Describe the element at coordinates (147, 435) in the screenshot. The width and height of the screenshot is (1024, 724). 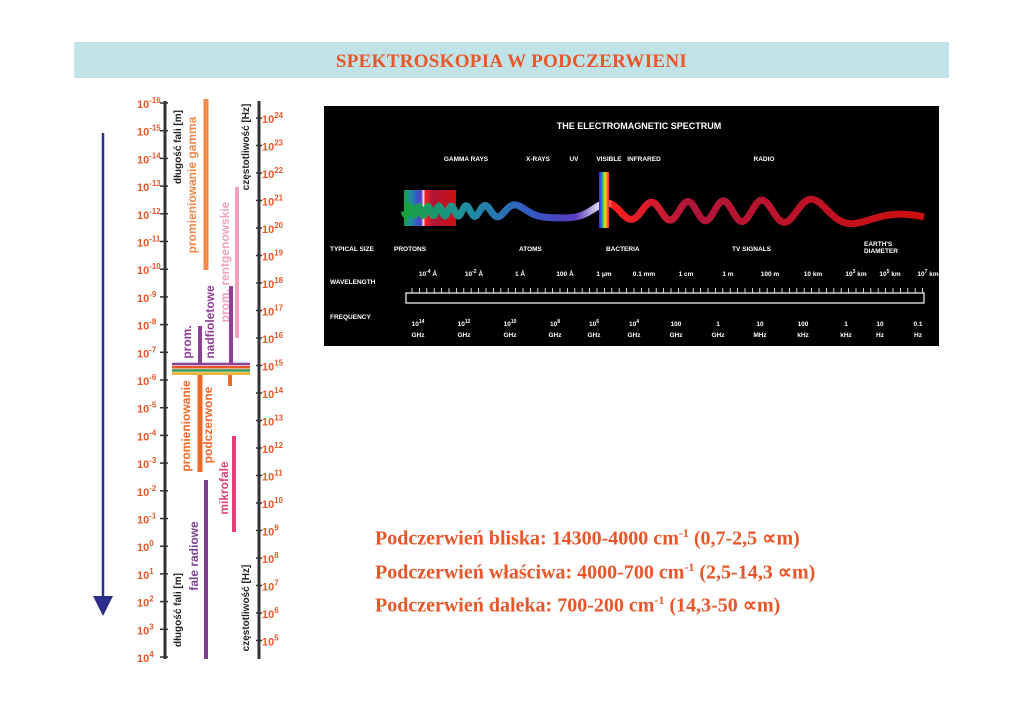
I see `wavelength-tick-label: 10⁻⁴` at that location.